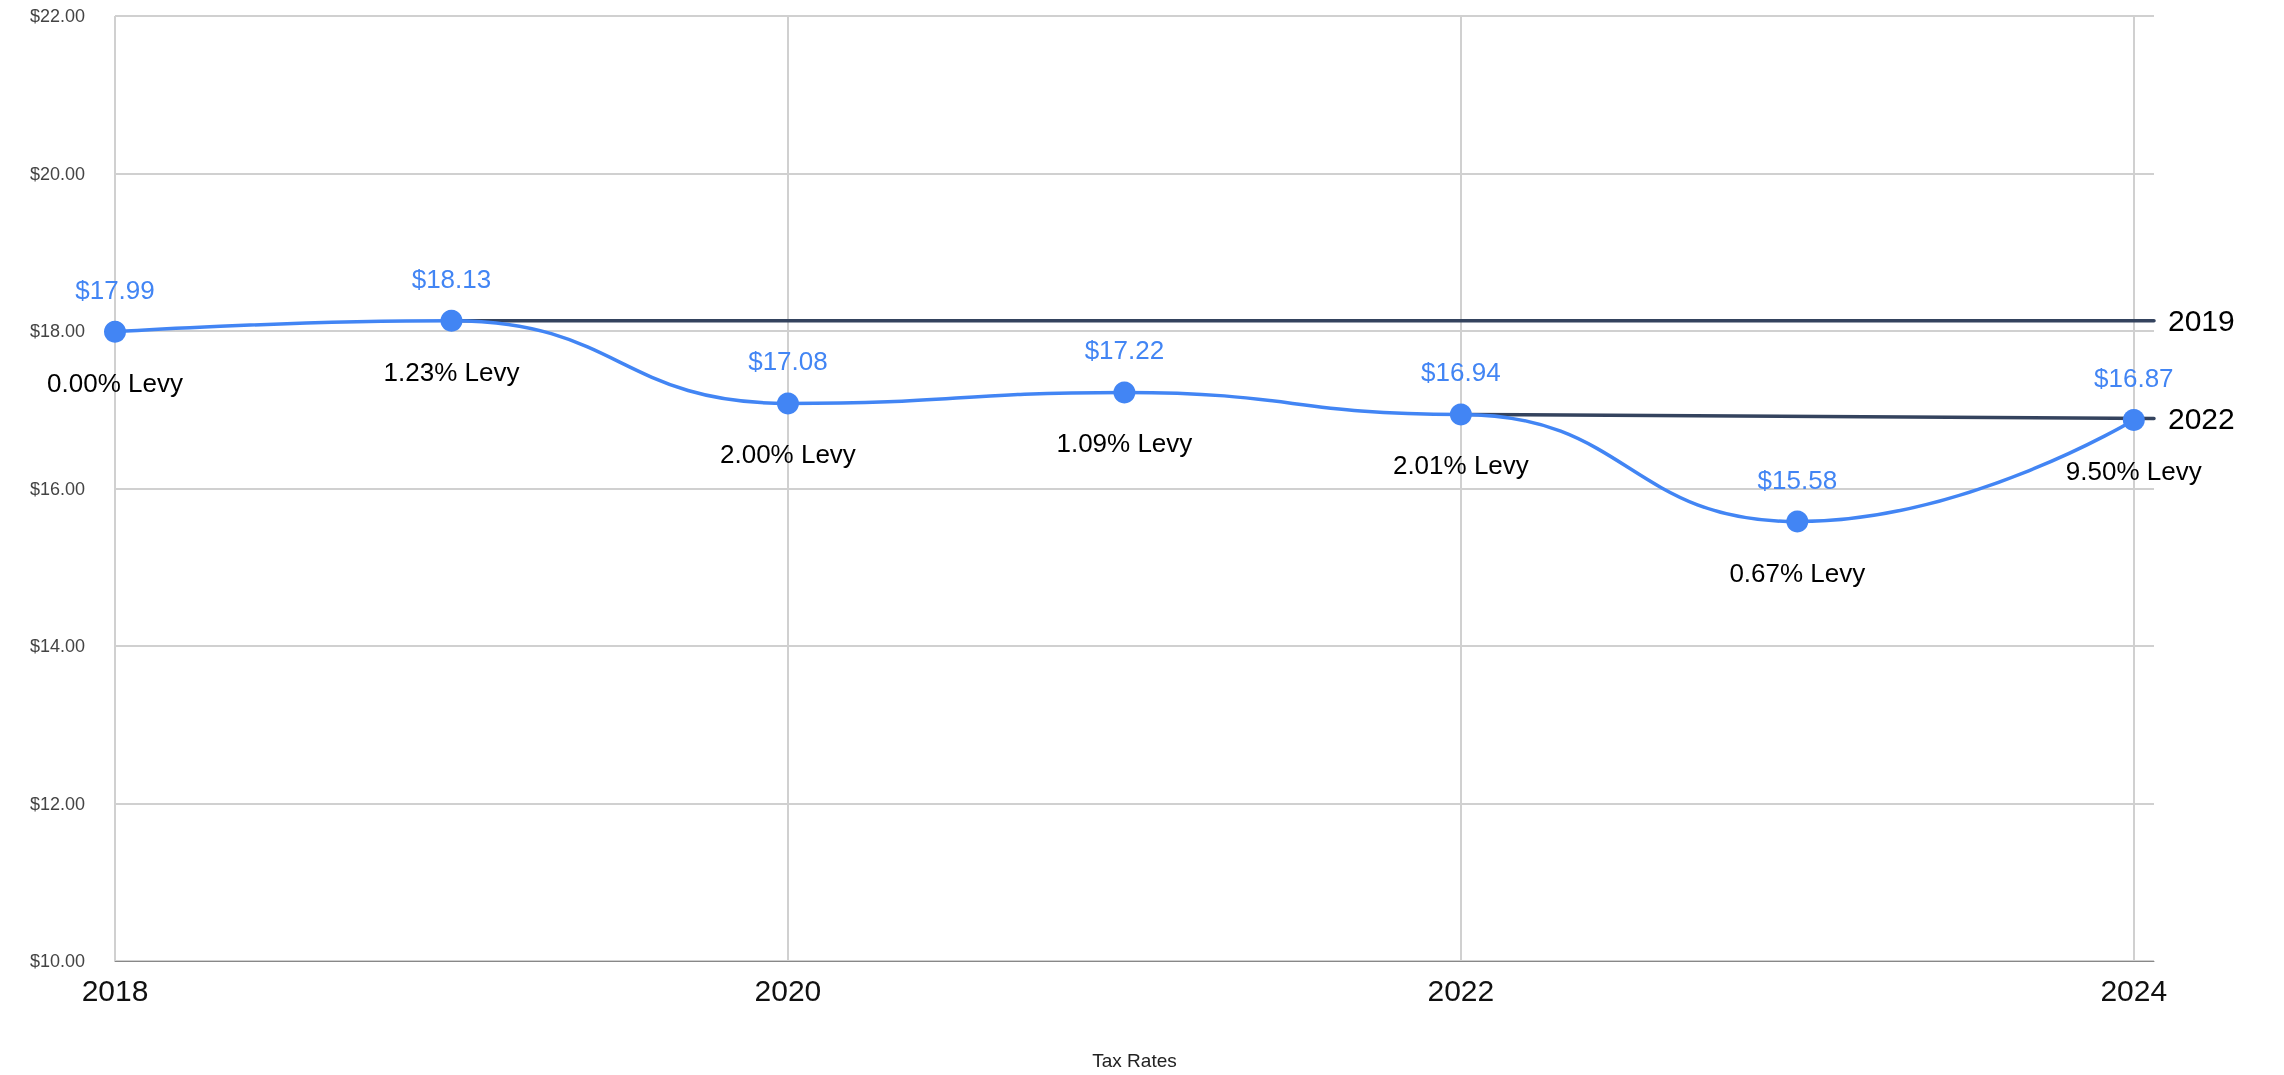 Image resolution: width=2284 pixels, height=1075 pixels. I want to click on annotation: 9.50% Levy, so click(2133, 470).